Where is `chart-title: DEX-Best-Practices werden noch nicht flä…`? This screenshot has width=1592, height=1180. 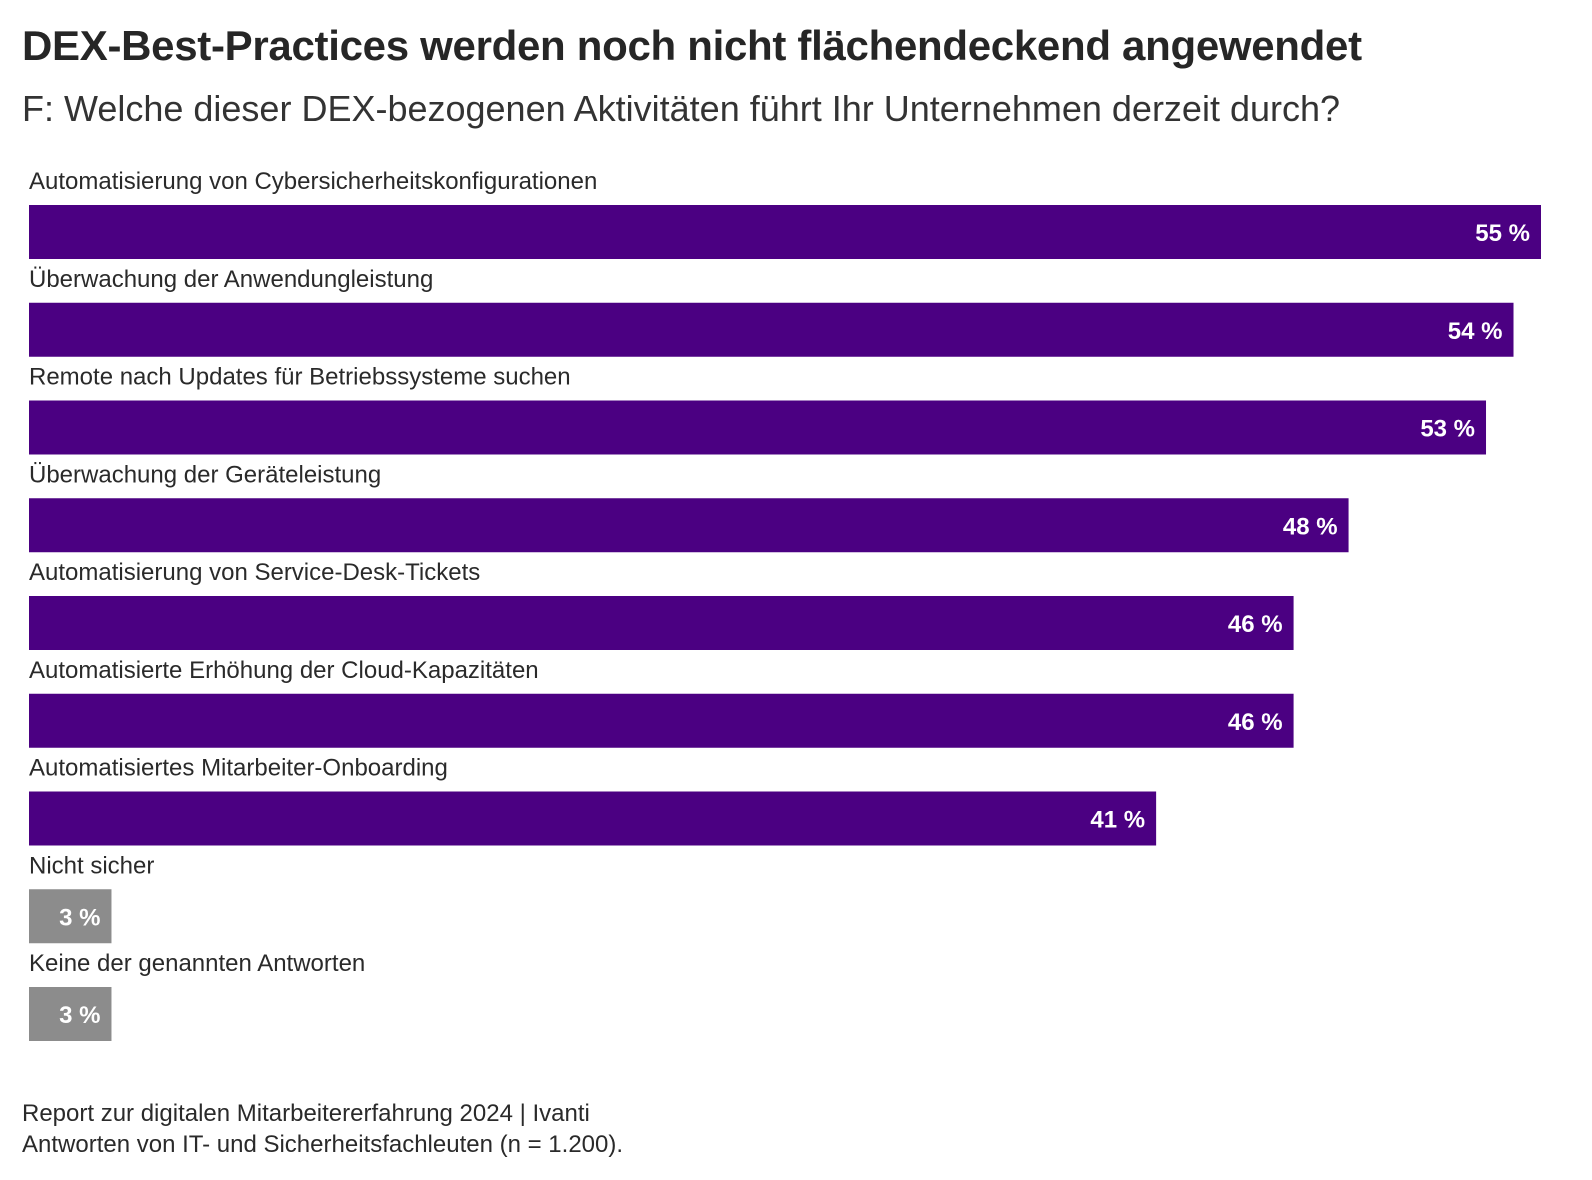
chart-title: DEX-Best-Practices werden noch nicht flä… is located at coordinates (692, 45).